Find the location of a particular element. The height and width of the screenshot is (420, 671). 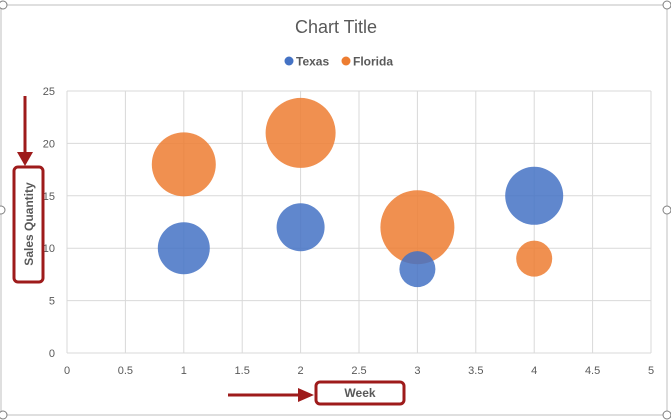

x-axis-title: Week is located at coordinates (359, 393).